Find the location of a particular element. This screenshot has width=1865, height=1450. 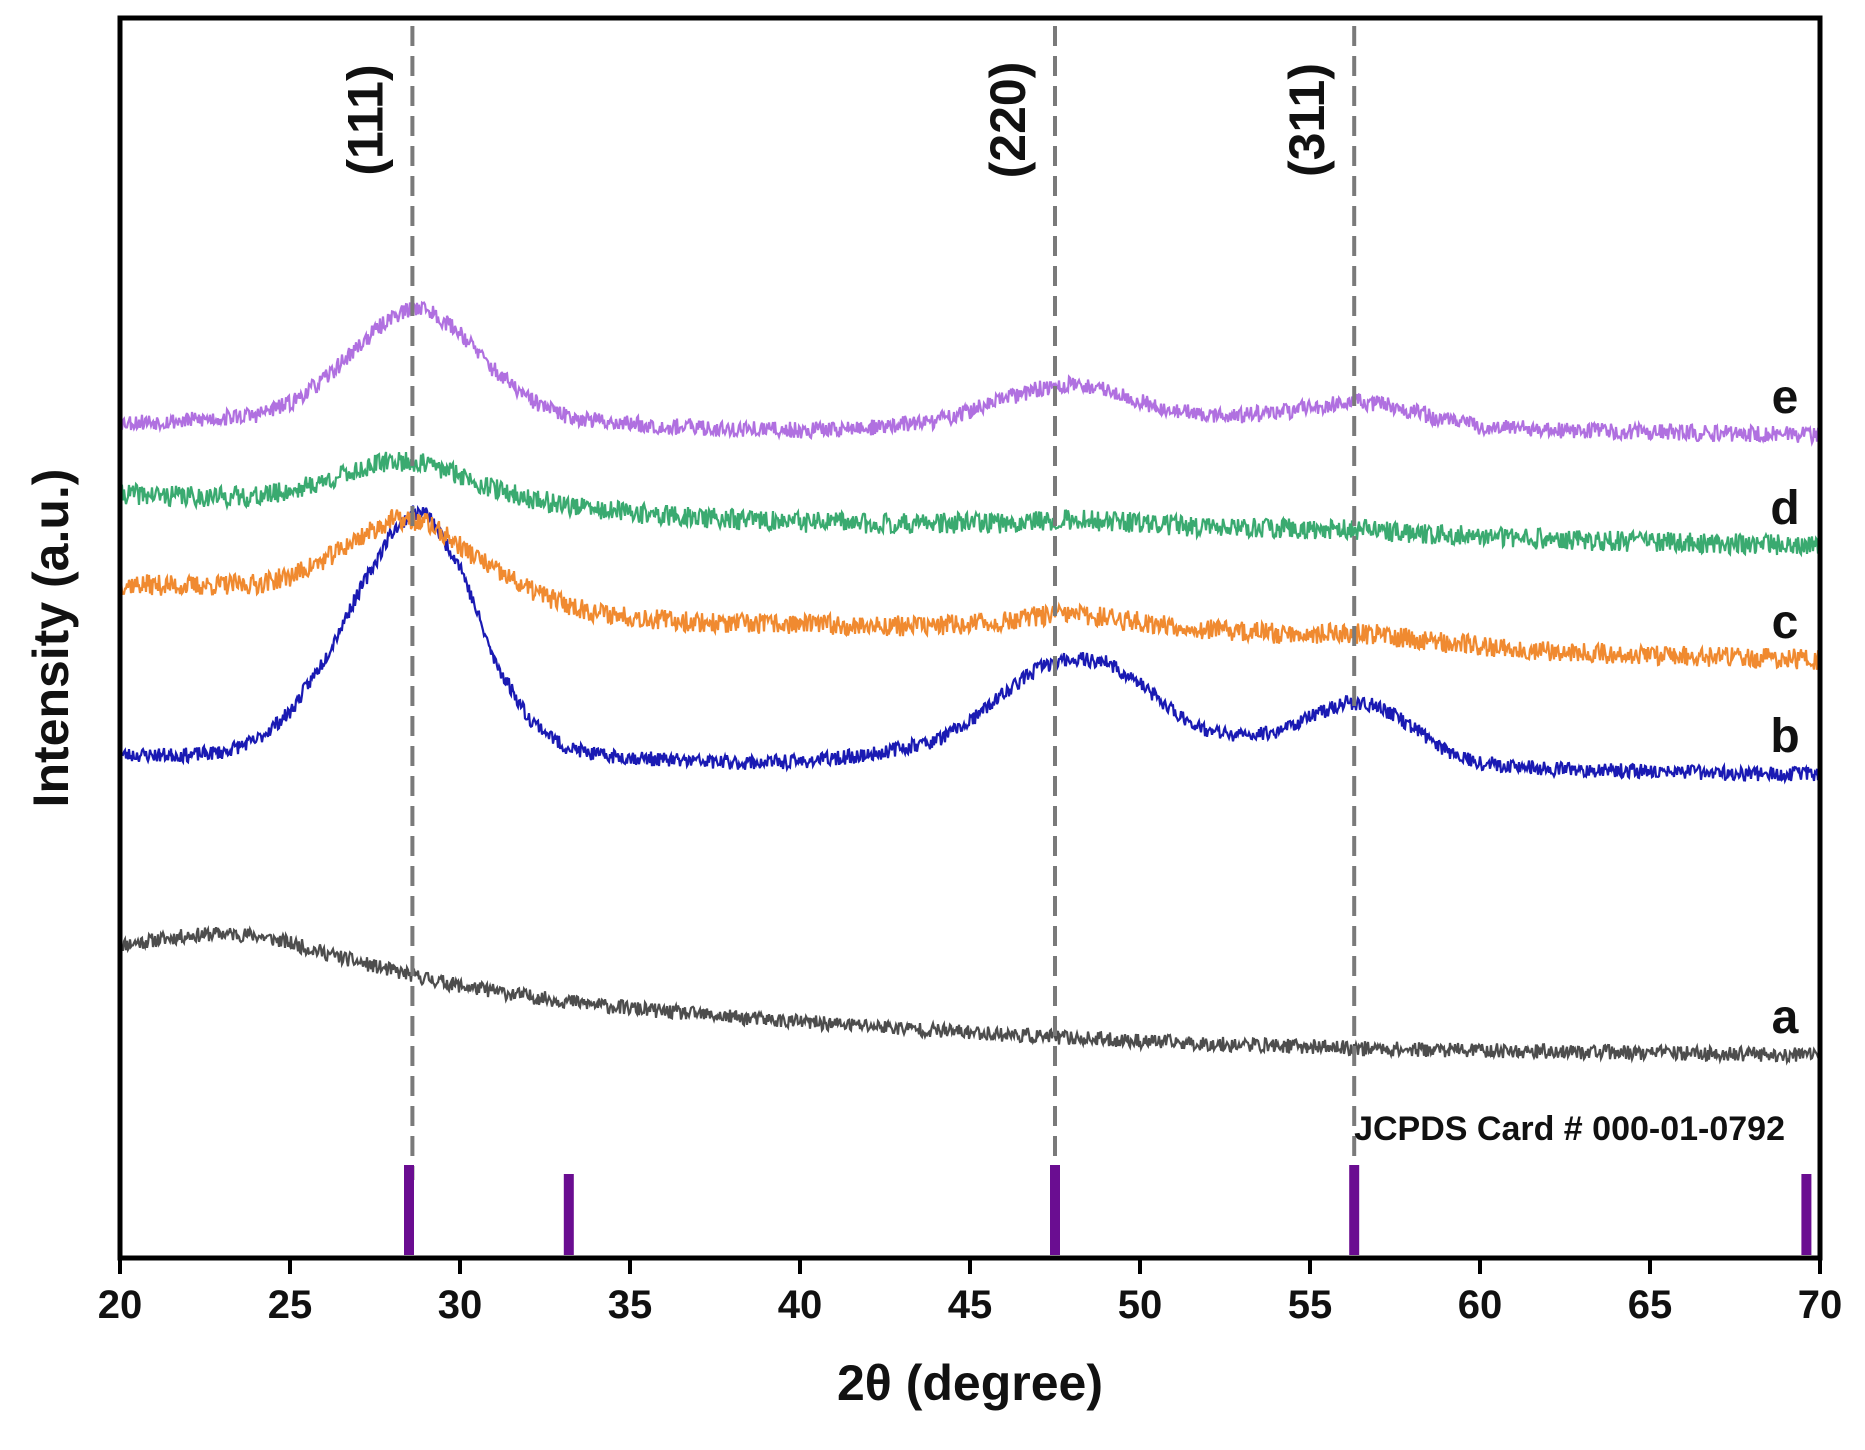

series-a-line is located at coordinates (970, 995).